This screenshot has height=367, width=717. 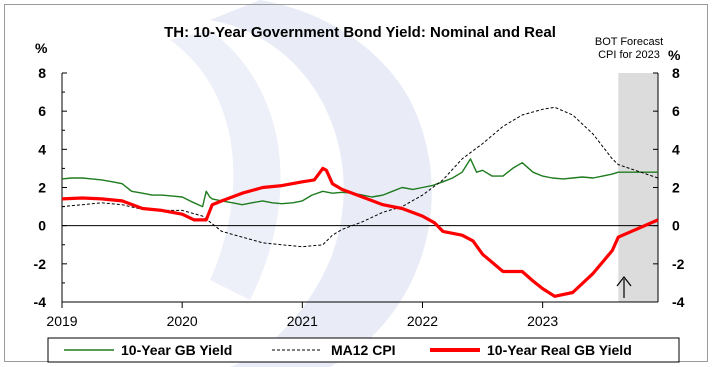 I want to click on y-tick-left: -2, so click(x=40, y=264).